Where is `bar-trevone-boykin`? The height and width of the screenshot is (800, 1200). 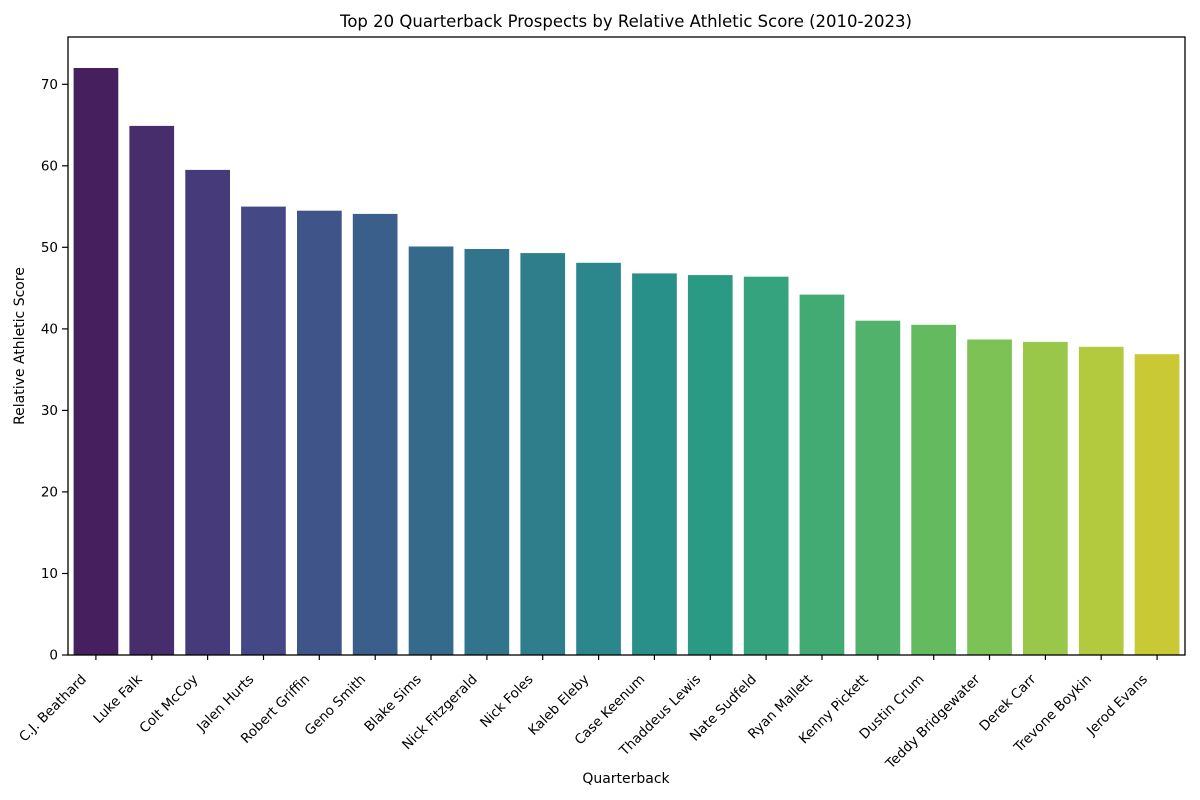
bar-trevone-boykin is located at coordinates (1101, 500).